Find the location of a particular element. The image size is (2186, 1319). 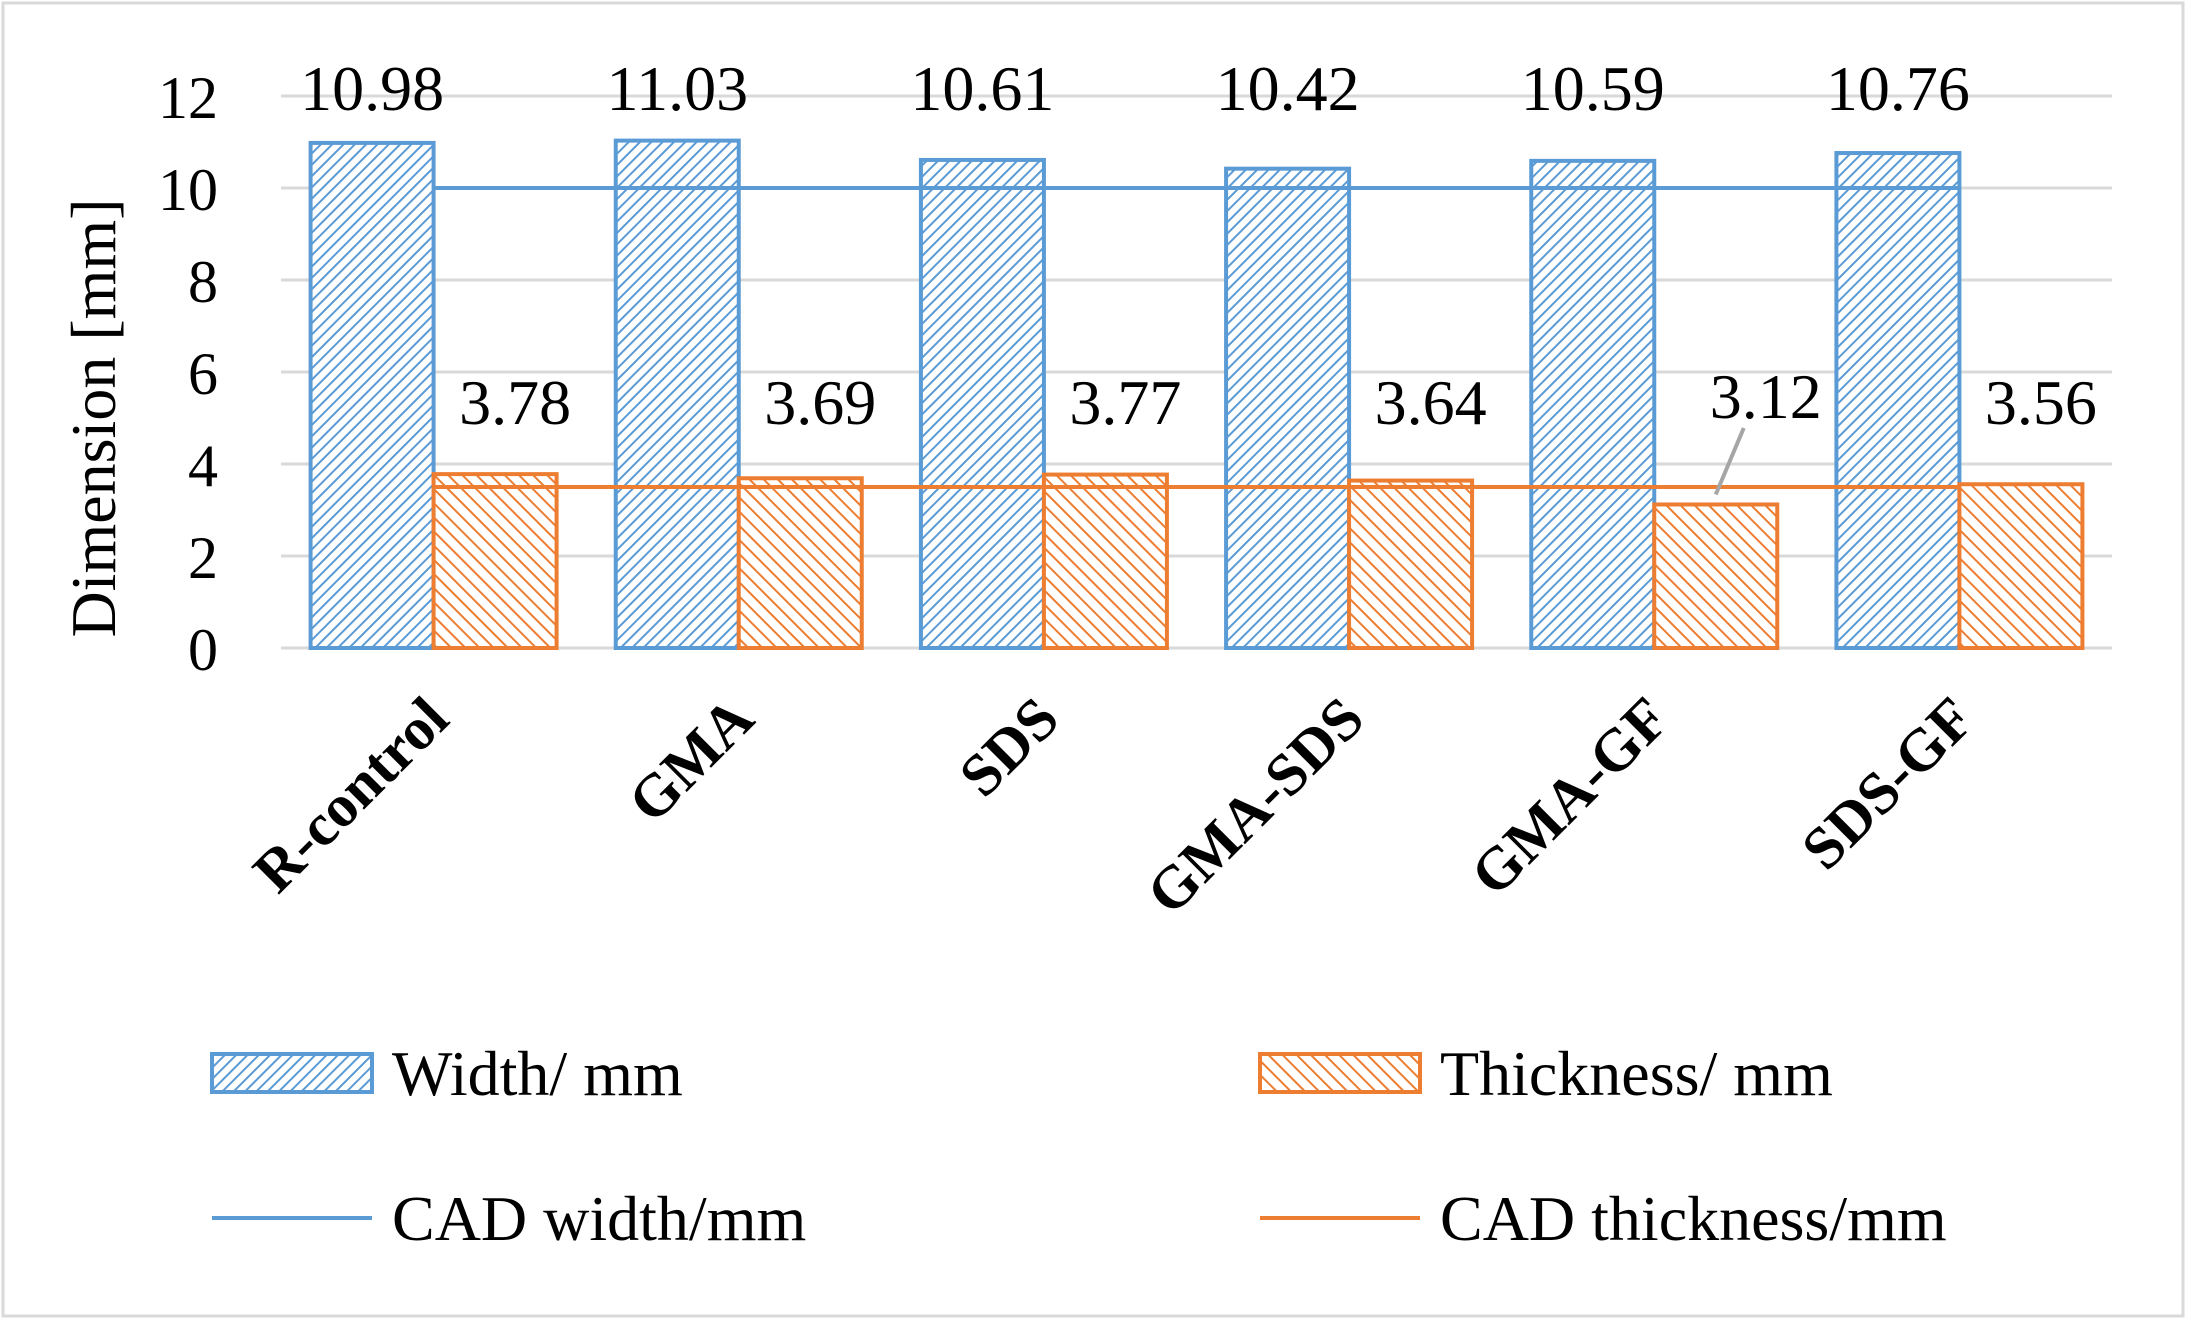

legend-label: CAD thickness/mm is located at coordinates (1693, 1218).